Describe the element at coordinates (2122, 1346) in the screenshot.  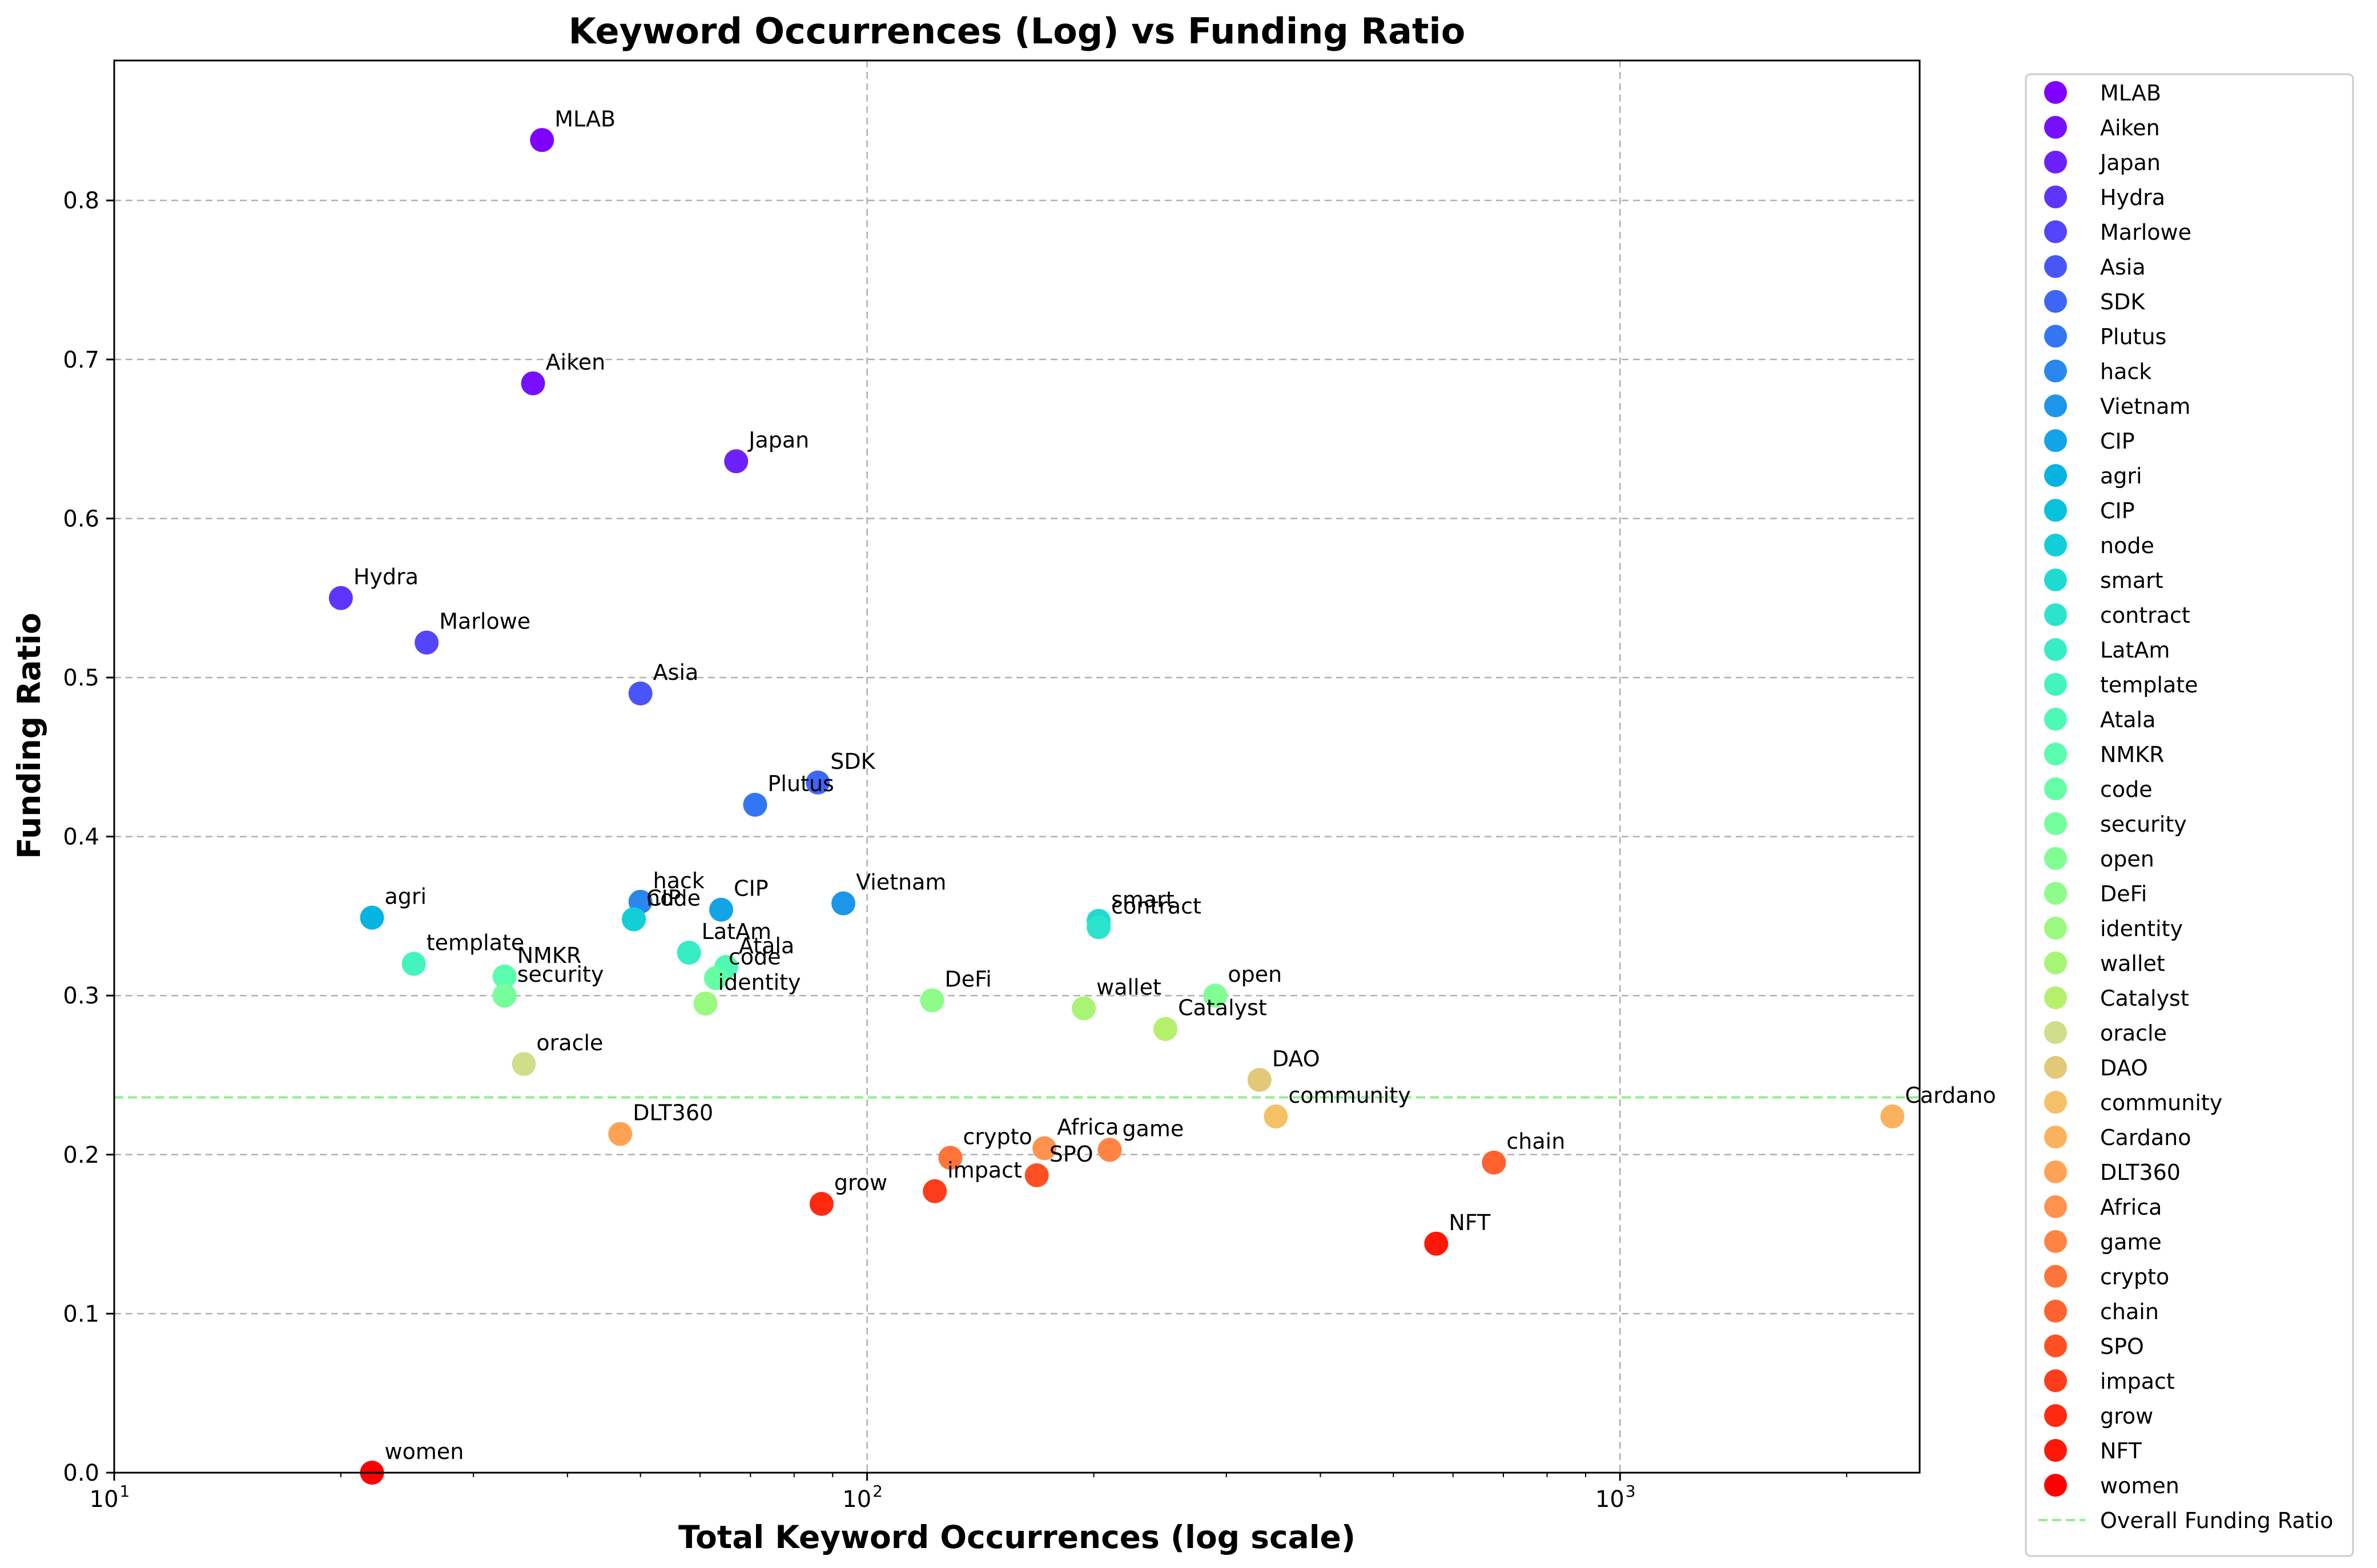
I see `legend-label-spo: SPO` at that location.